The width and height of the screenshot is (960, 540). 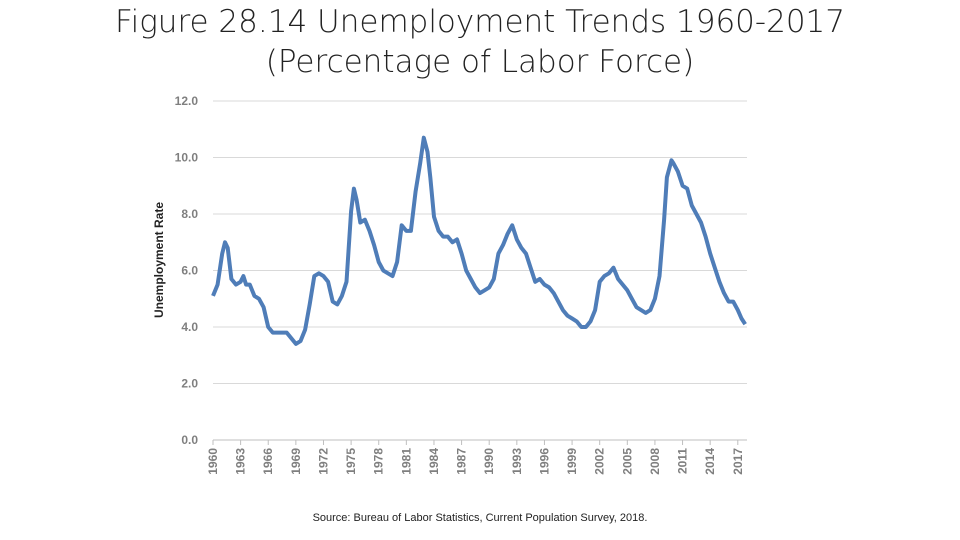 I want to click on x-tick-label: 2011, so click(x=683, y=461).